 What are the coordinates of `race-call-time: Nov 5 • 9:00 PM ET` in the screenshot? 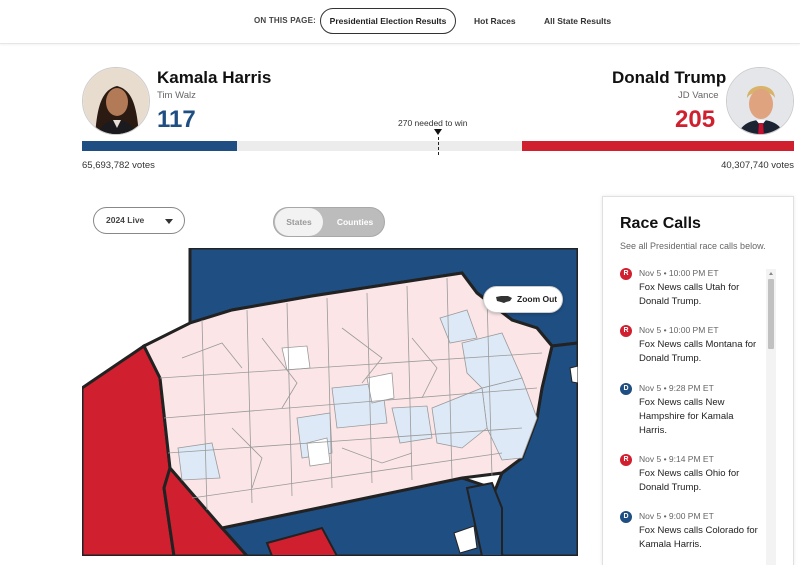 It's located at (676, 516).